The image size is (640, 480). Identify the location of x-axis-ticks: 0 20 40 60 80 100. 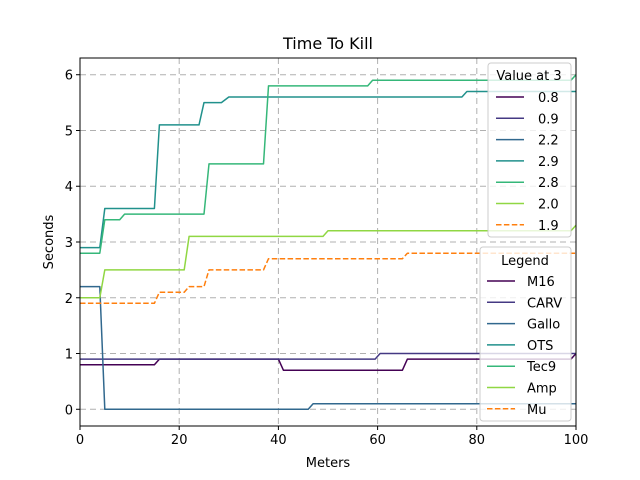
(332, 437).